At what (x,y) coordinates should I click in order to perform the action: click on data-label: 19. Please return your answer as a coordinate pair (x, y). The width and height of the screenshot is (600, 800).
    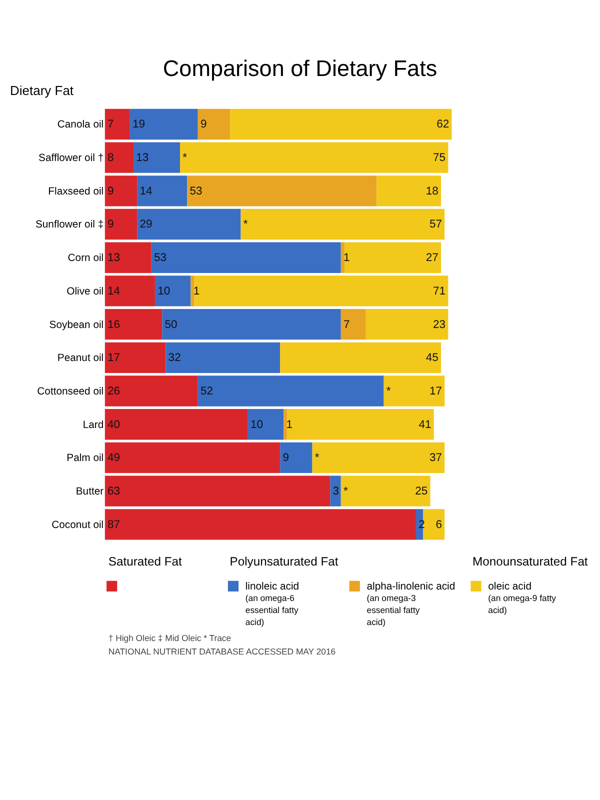
    Looking at the image, I should click on (139, 124).